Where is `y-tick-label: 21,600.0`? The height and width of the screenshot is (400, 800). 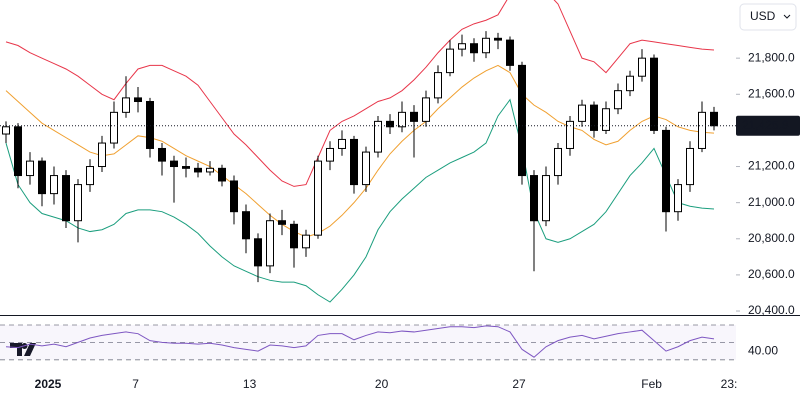
y-tick-label: 21,600.0 is located at coordinates (771, 93).